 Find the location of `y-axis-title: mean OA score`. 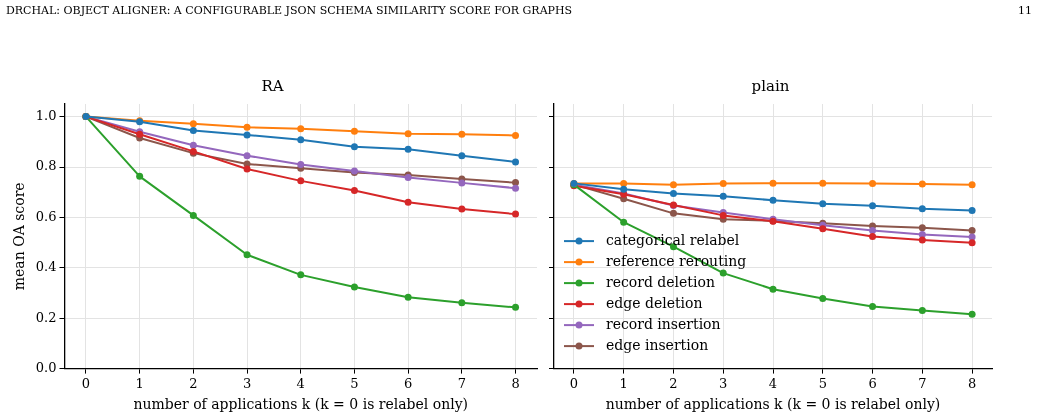

y-axis-title: mean OA score is located at coordinates (19, 236).